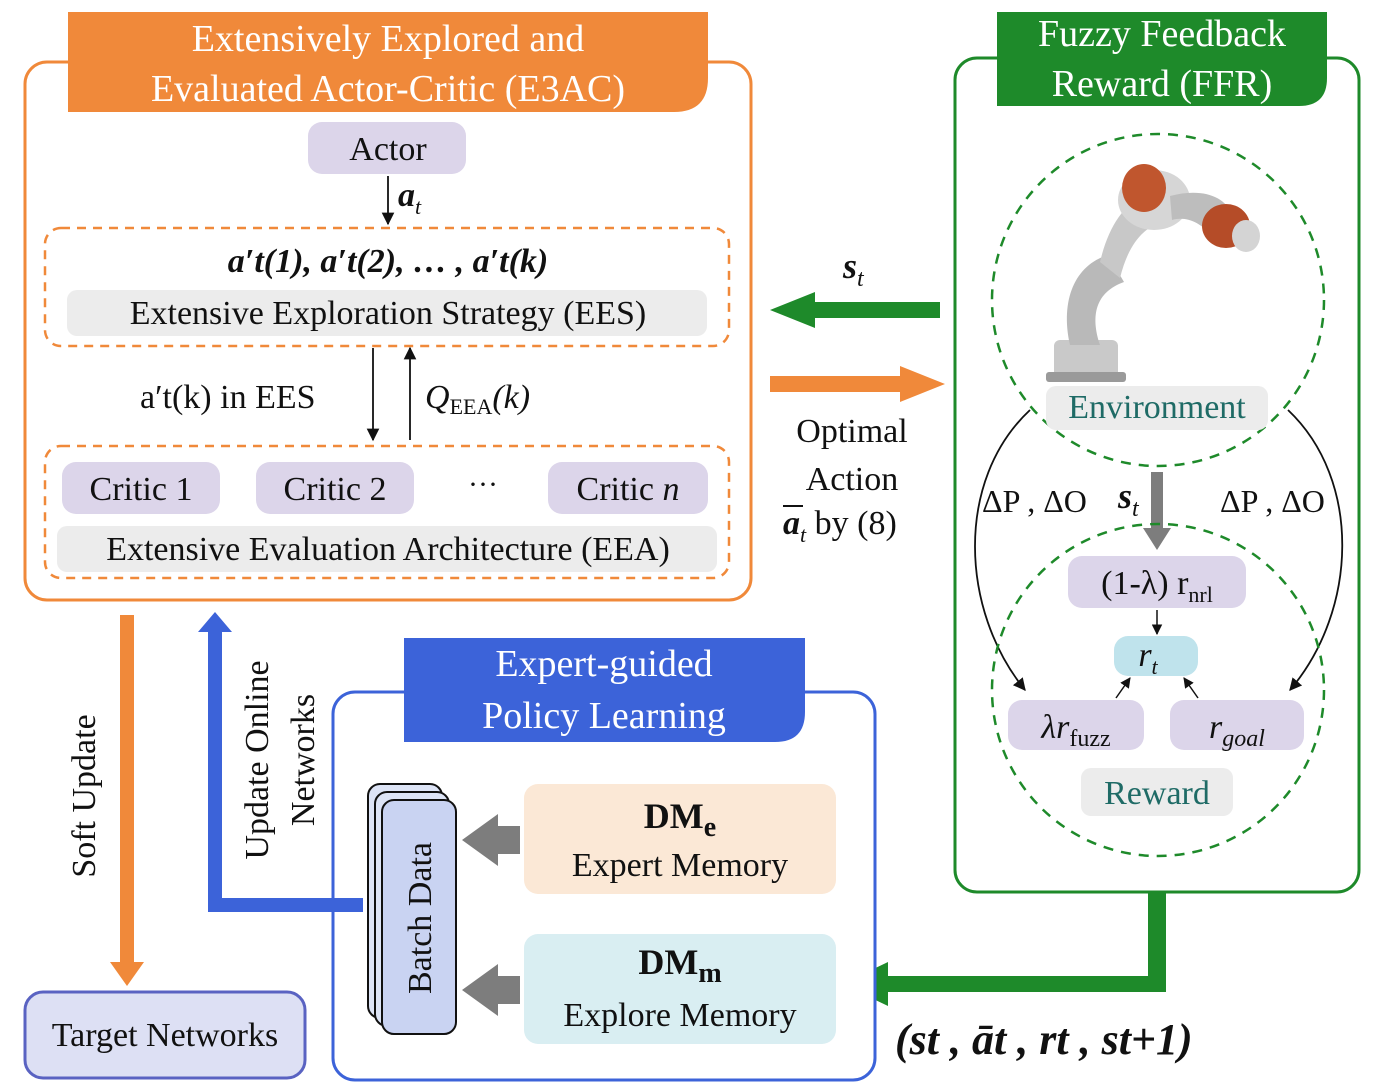  Describe the element at coordinates (852, 479) in the screenshot. I see `optimal-line2: Action` at that location.